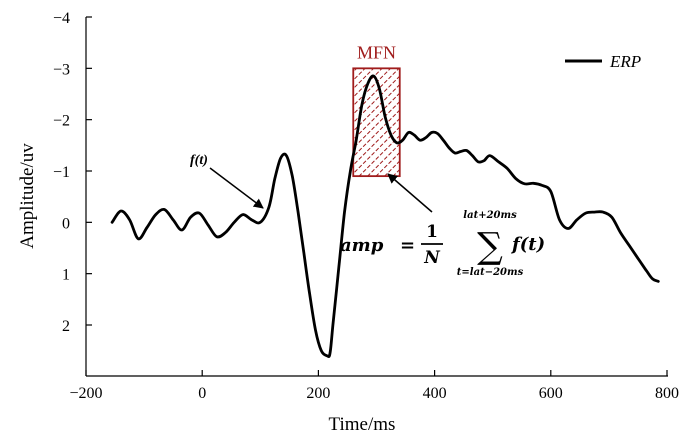 This screenshot has height=438, width=694. Describe the element at coordinates (551, 393) in the screenshot. I see `x-tick-label: 600` at that location.